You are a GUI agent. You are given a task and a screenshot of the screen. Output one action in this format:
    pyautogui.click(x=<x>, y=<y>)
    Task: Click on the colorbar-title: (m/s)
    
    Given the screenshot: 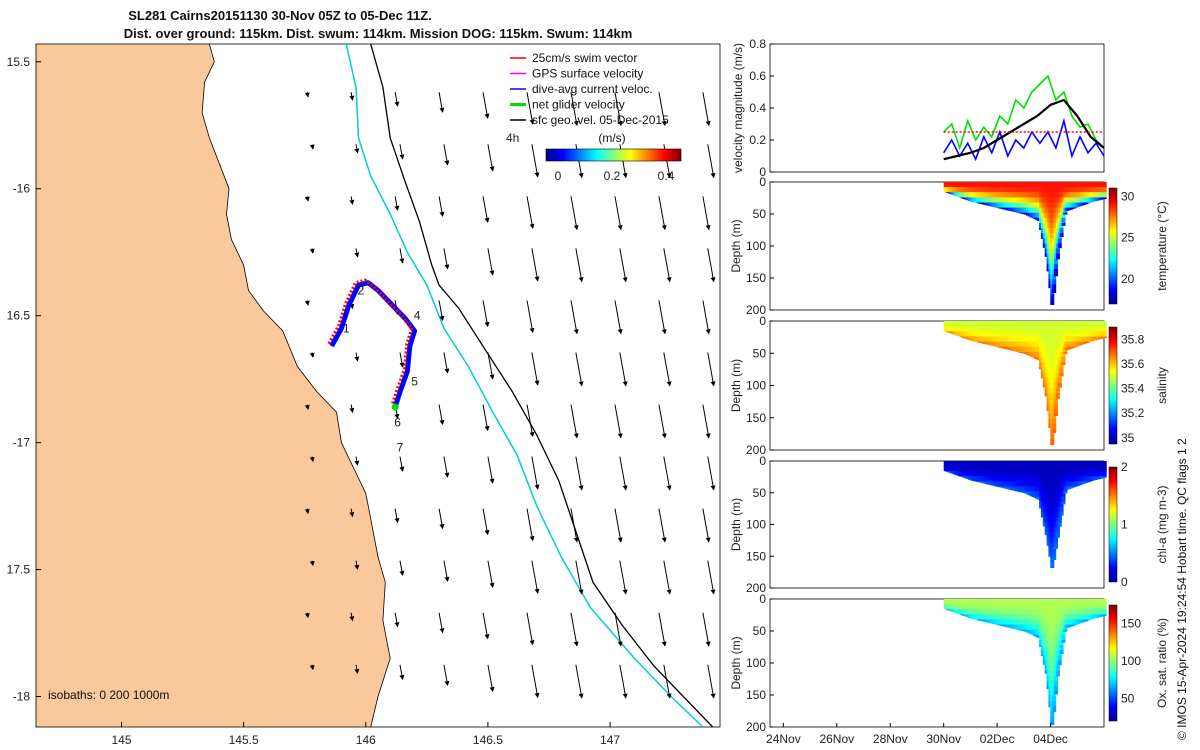 What is the action you would take?
    pyautogui.click(x=611, y=138)
    